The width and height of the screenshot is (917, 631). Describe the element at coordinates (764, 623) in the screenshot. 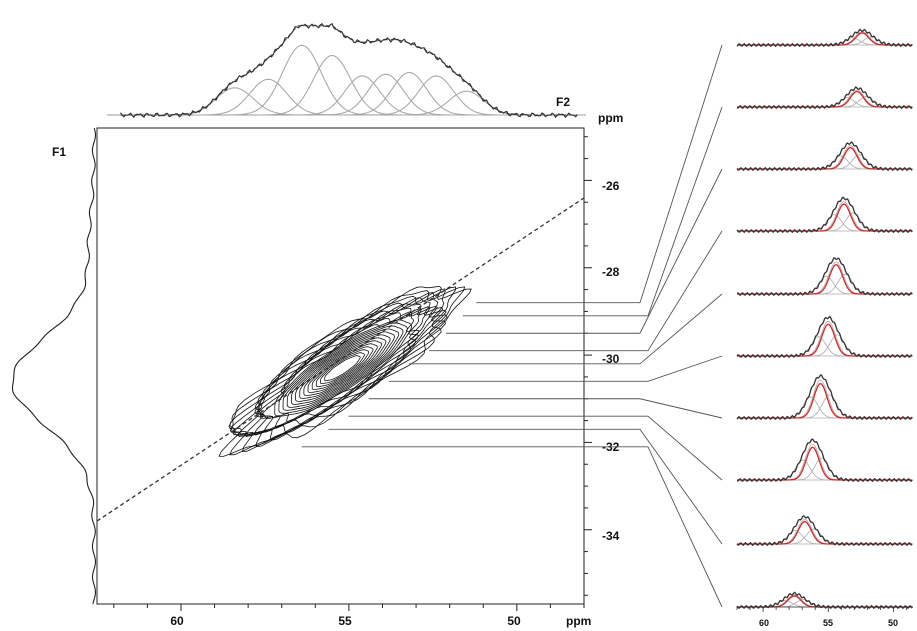

I see `slice-tick-label: 60` at that location.